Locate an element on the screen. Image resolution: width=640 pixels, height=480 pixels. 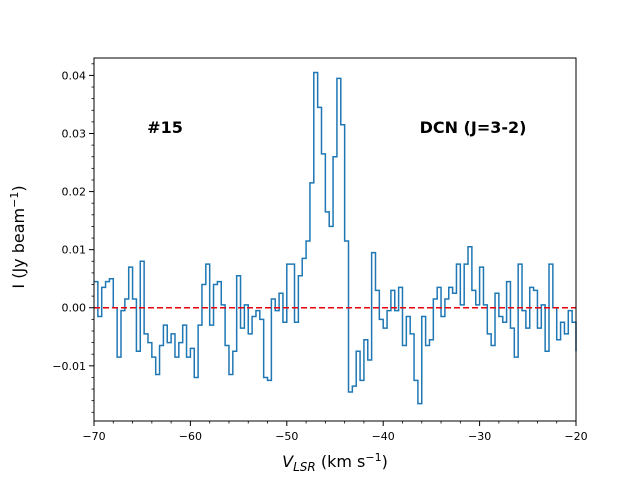
y-tick-label: 0.01 is located at coordinates (74, 250).